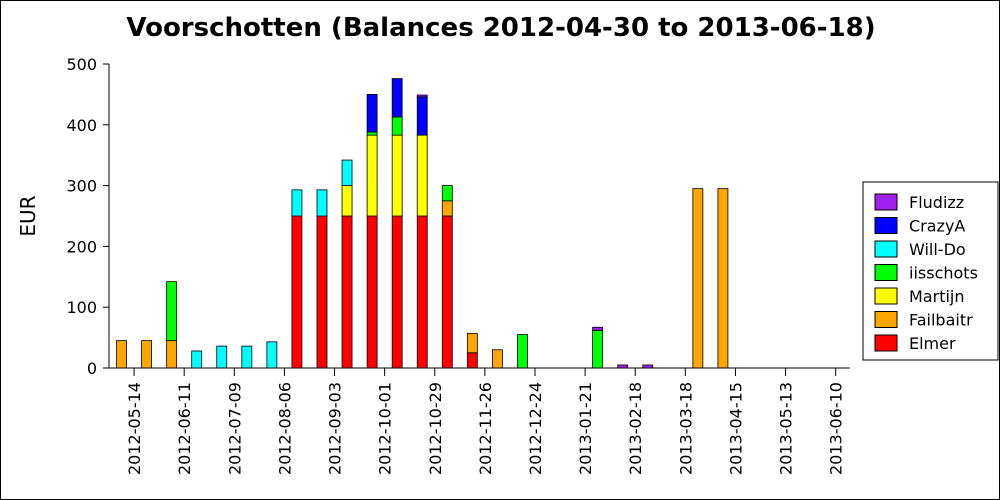 The height and width of the screenshot is (500, 1000). Describe the element at coordinates (335, 428) in the screenshot. I see `x-tick-label-2012-09-03: 2012-09-03` at that location.